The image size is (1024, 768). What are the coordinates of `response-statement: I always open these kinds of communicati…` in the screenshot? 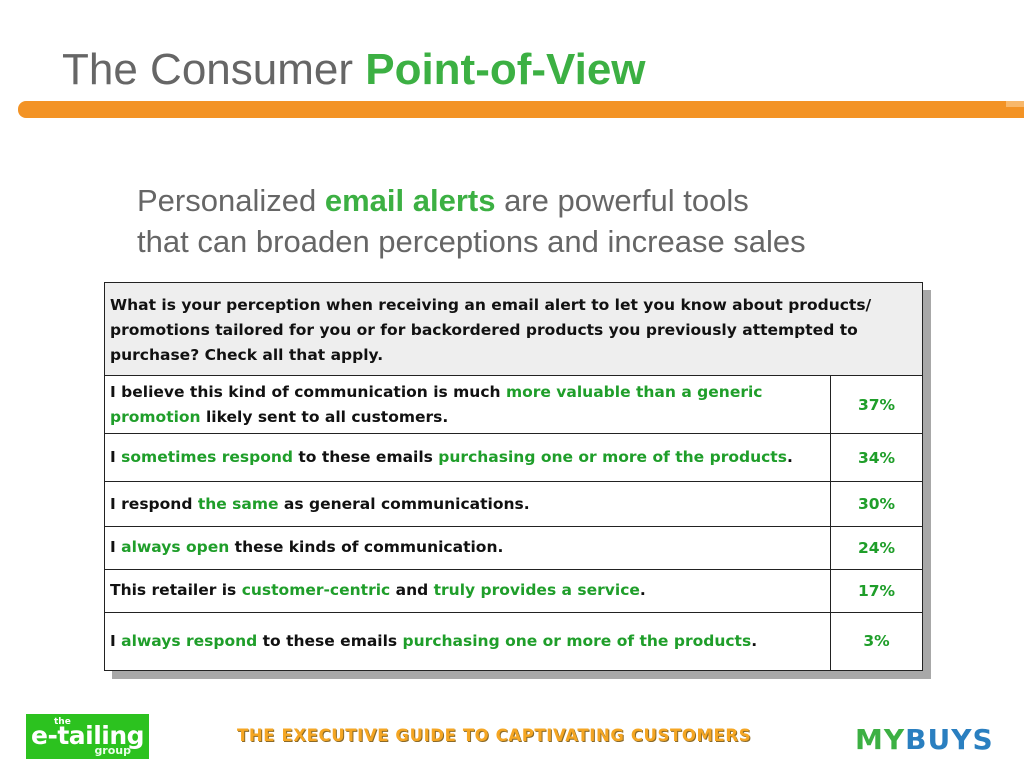 It's located at (467, 547).